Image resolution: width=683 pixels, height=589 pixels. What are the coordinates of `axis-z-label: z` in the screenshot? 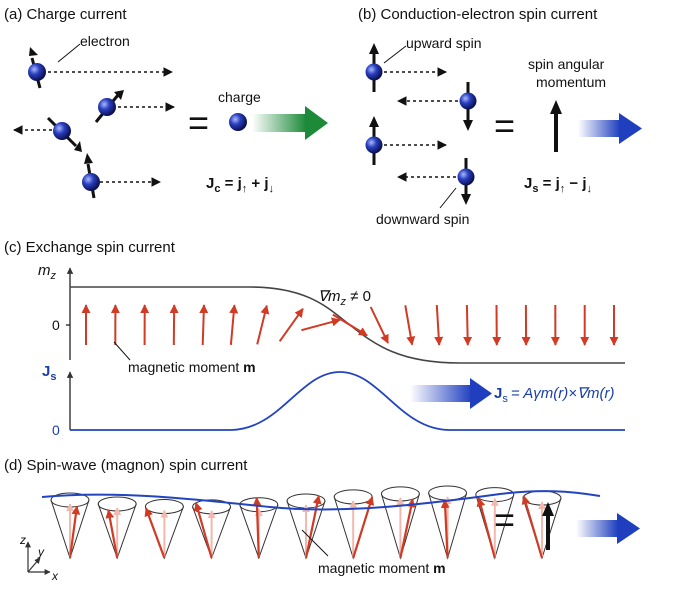 It's located at (22, 540).